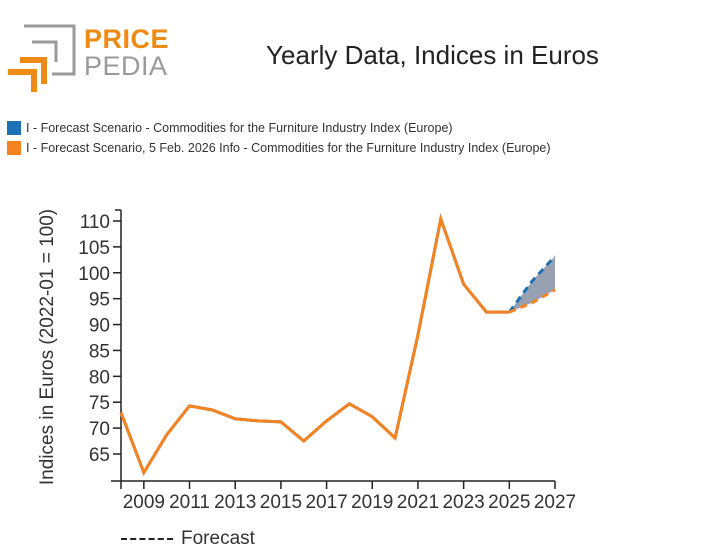 The height and width of the screenshot is (555, 712). Describe the element at coordinates (99, 377) in the screenshot. I see `y-tick-label: 80` at that location.